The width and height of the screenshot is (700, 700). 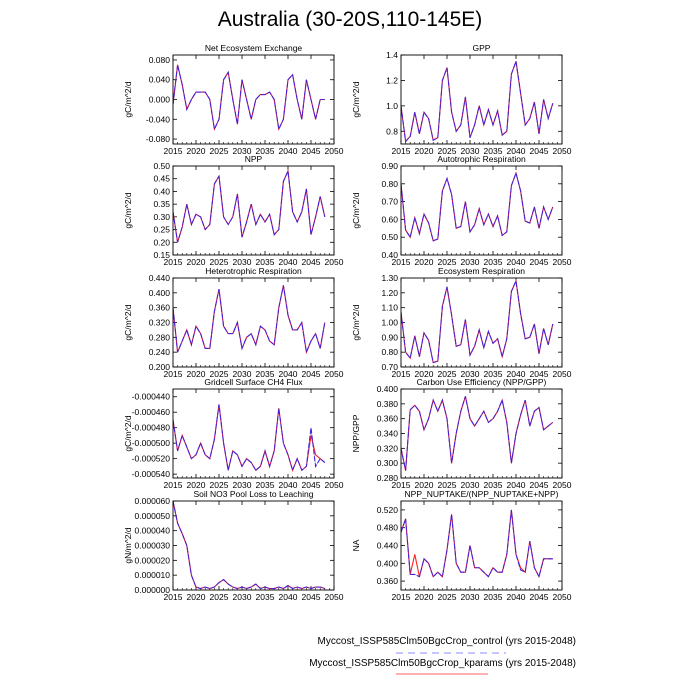 What do you see at coordinates (153, 501) in the screenshot?
I see `y-tick-label: 0.000060` at bounding box center [153, 501].